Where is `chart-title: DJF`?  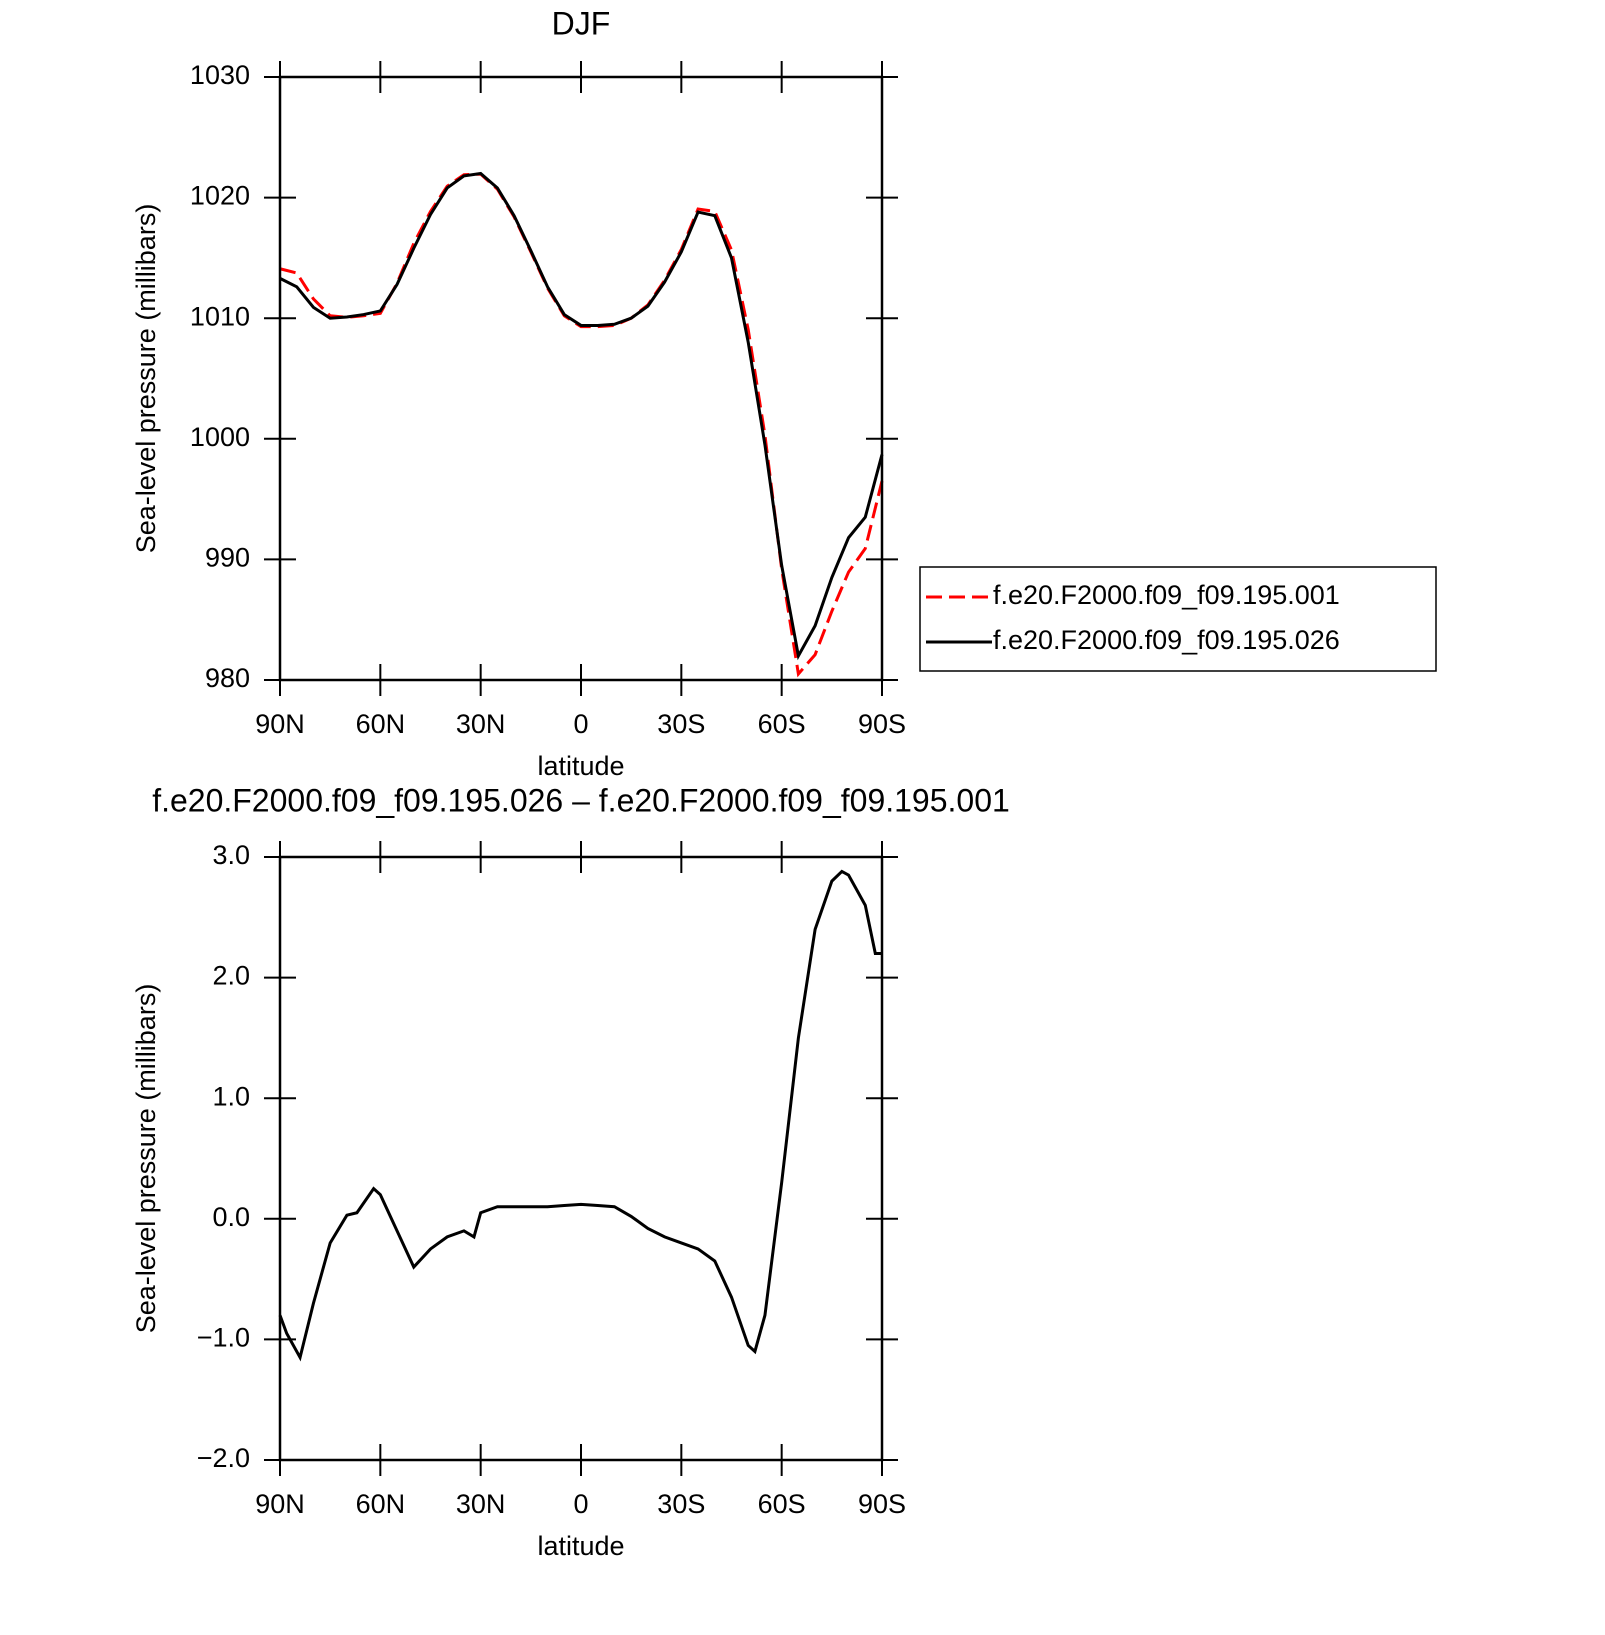 chart-title: DJF is located at coordinates (581, 23).